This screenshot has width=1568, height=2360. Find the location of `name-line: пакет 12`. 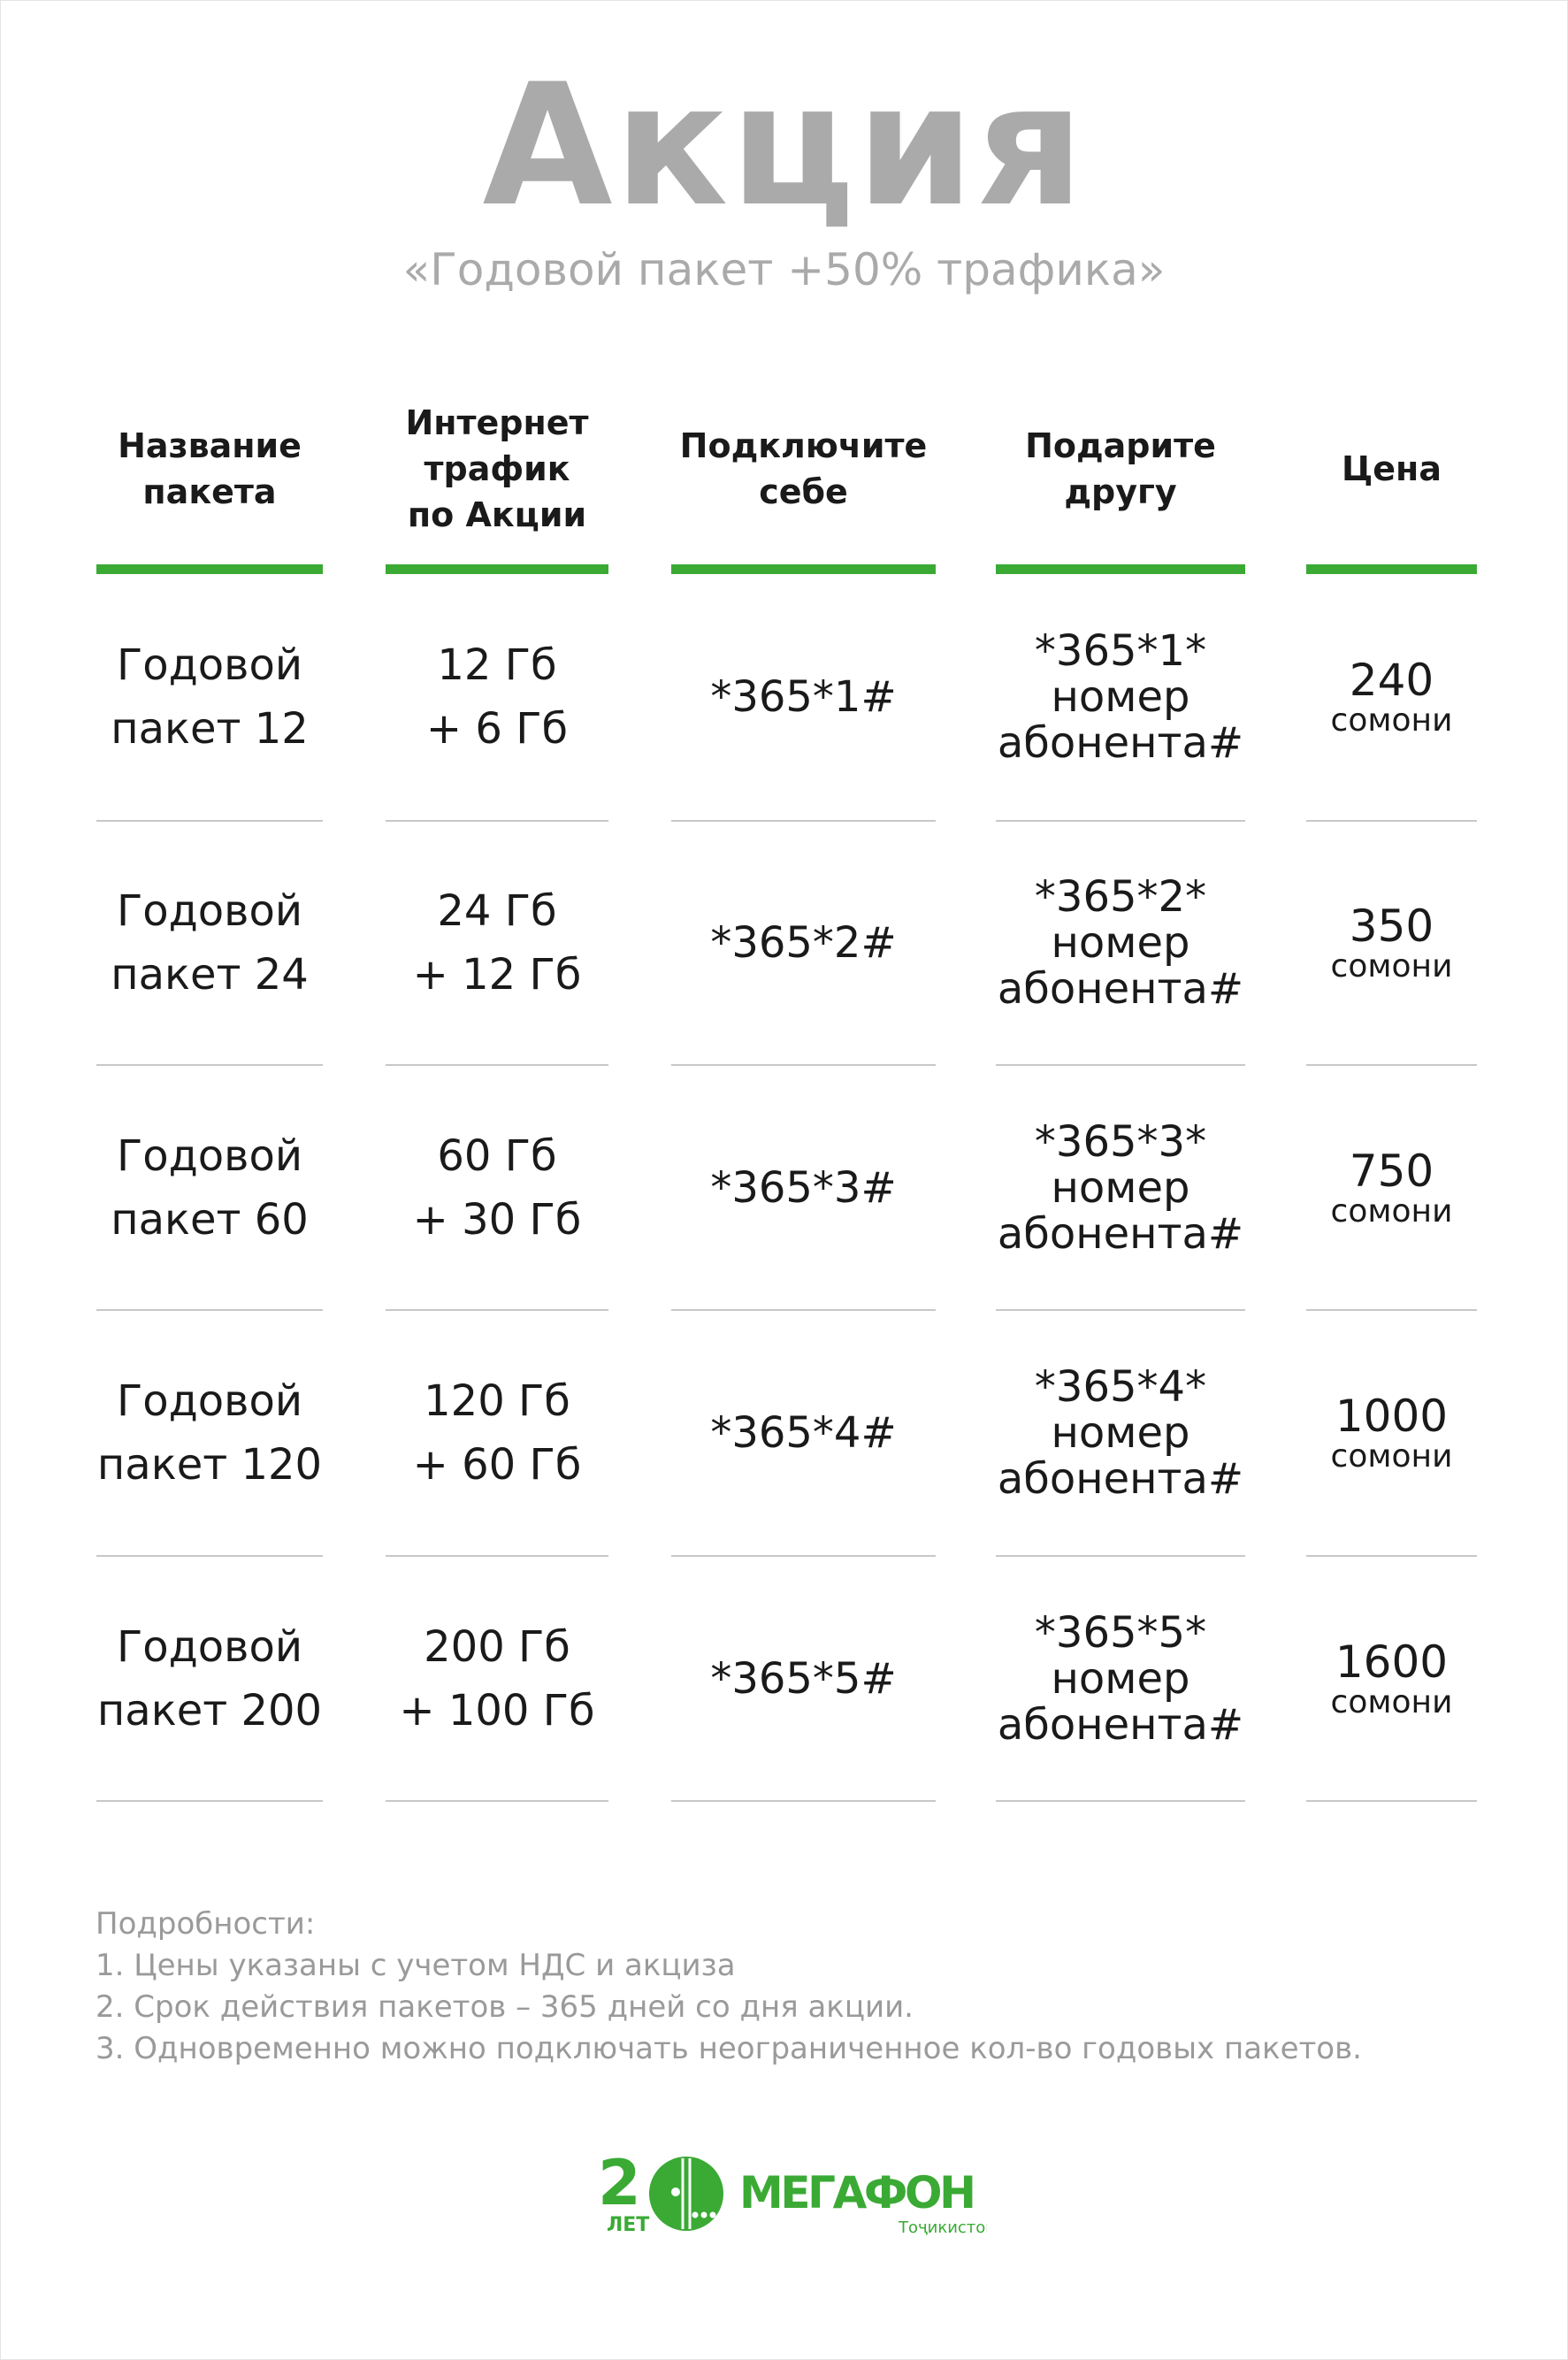

name-line: пакет 12 is located at coordinates (210, 729).